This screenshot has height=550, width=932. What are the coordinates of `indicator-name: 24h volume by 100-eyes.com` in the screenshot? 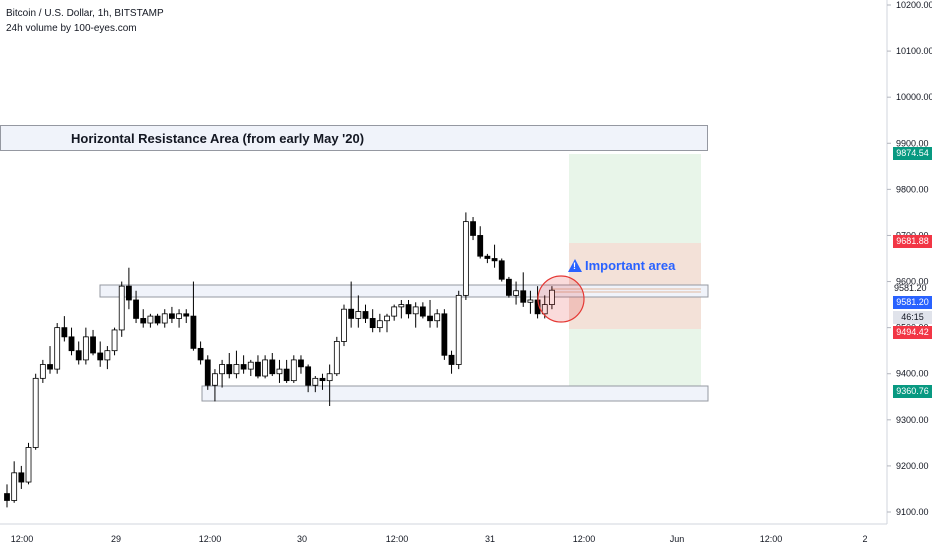 It's located at (71, 28).